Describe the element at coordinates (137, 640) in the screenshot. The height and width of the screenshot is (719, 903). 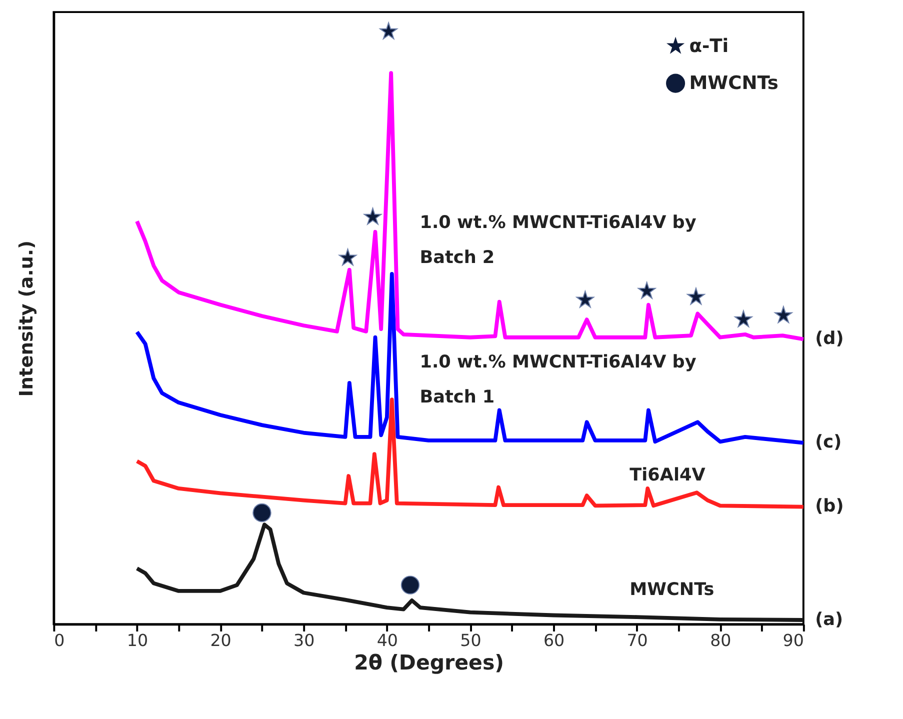
I see `x-tick-label: 10` at that location.